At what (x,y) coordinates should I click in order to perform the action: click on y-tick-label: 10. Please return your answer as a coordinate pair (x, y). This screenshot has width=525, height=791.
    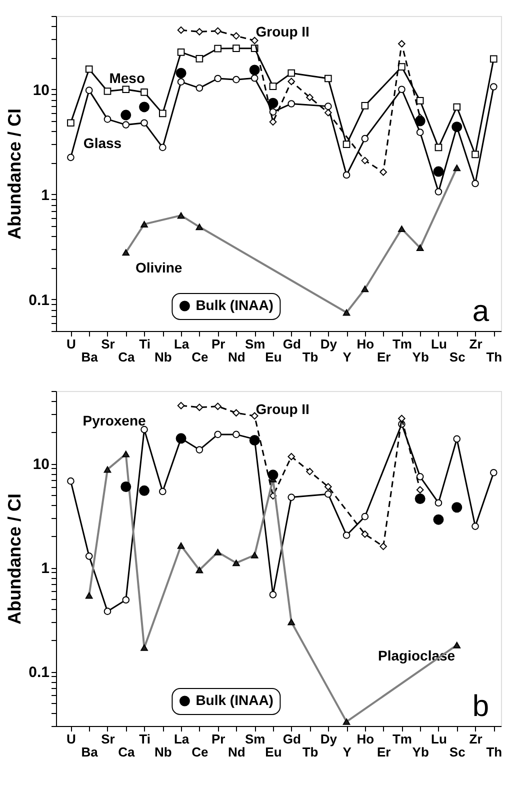
    Looking at the image, I should click on (41, 465).